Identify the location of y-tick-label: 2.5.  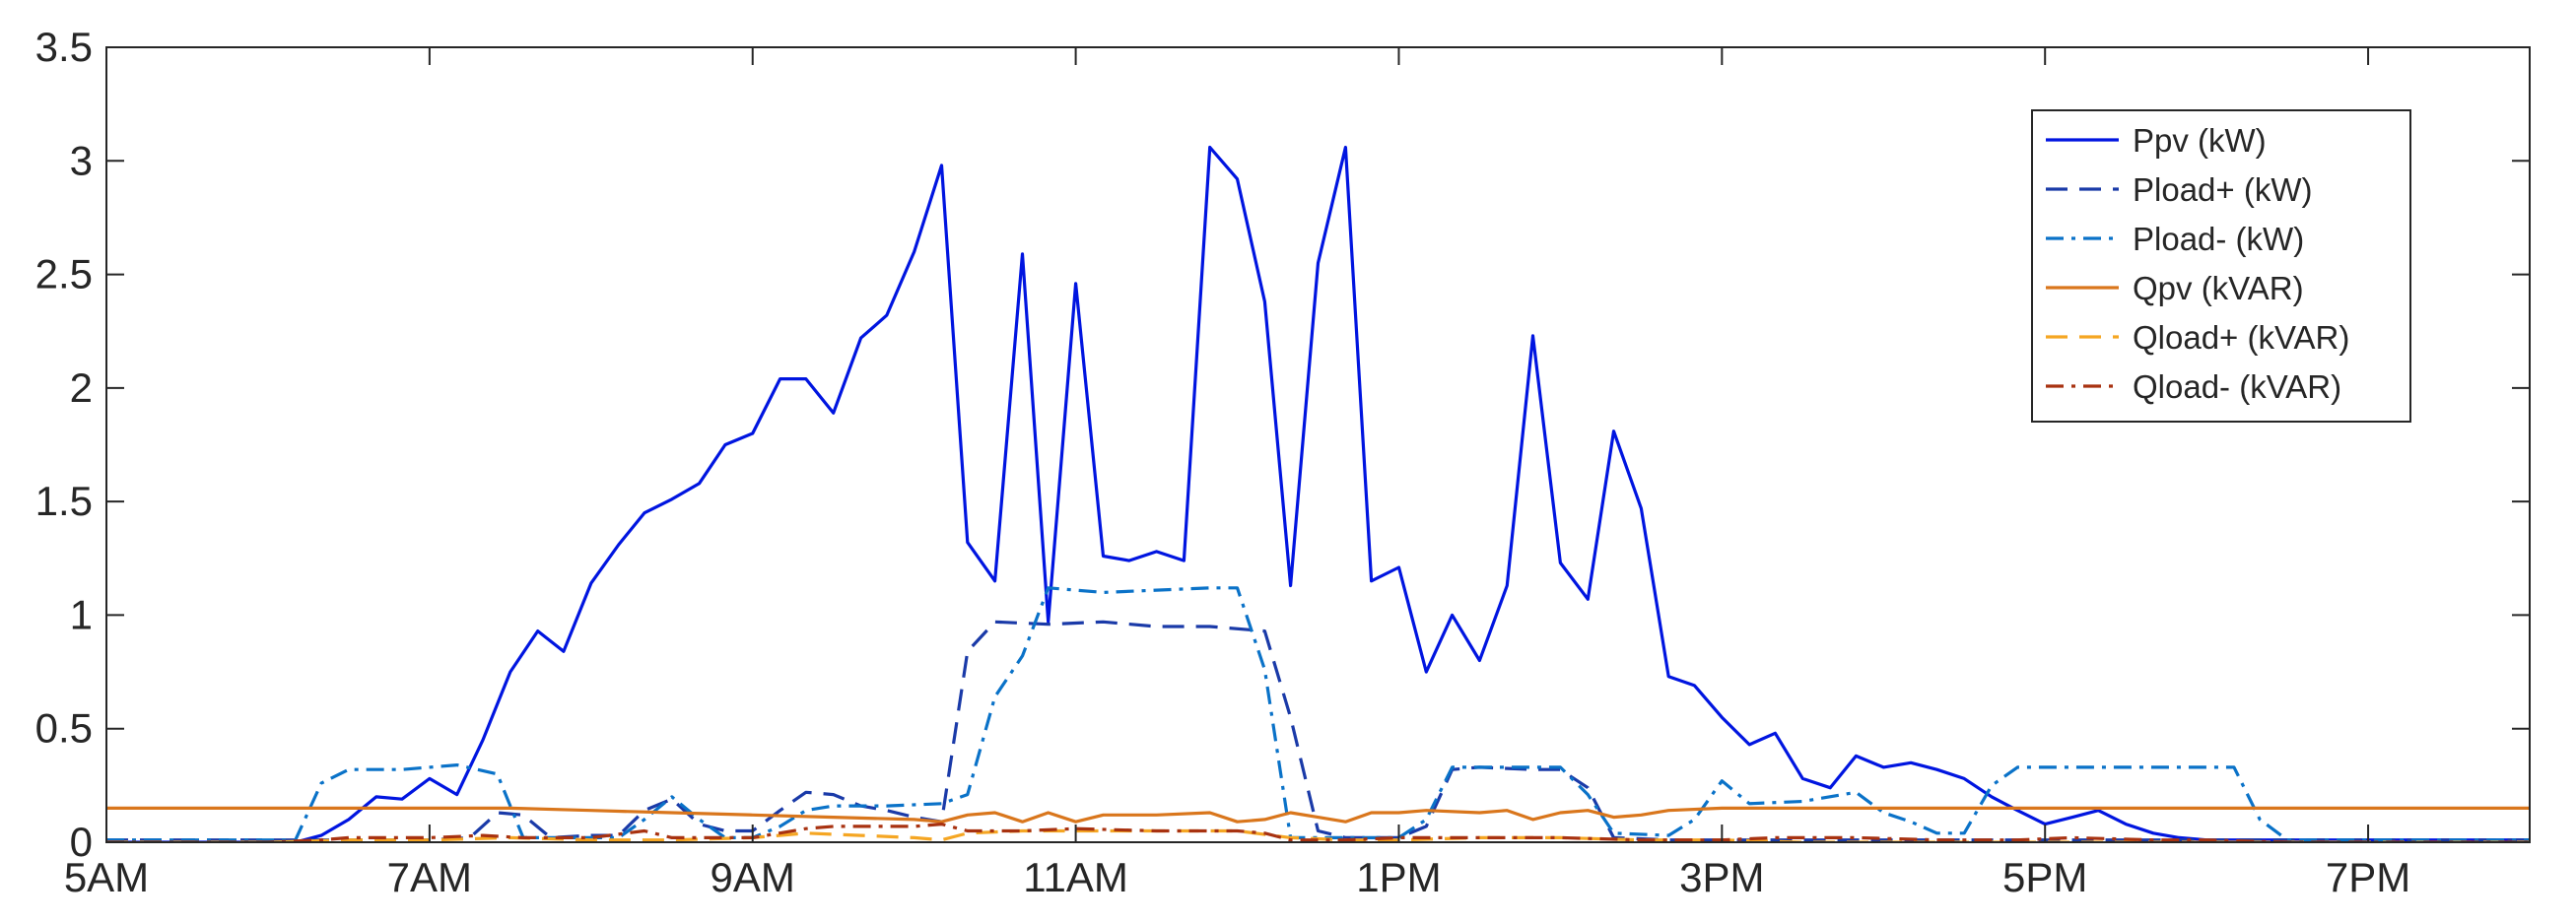
(64, 274).